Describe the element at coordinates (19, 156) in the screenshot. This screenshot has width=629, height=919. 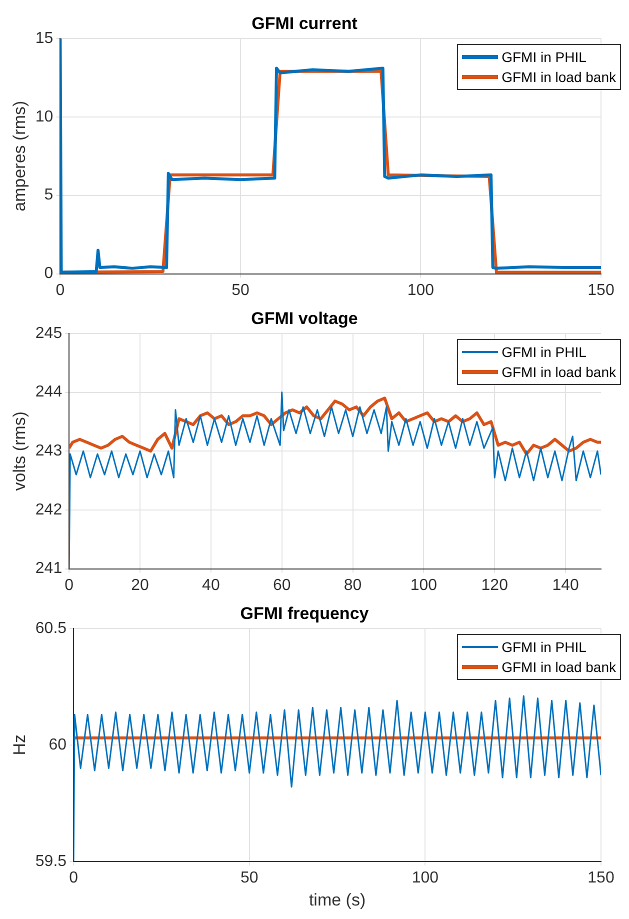
I see `y-axis-title: amperes (rms)` at that location.